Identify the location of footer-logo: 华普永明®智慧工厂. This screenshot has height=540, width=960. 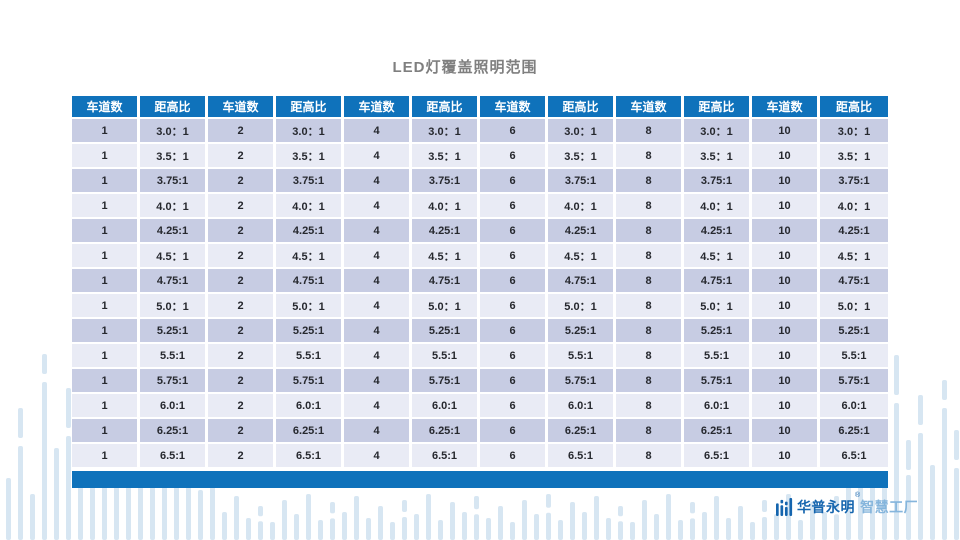
(847, 504).